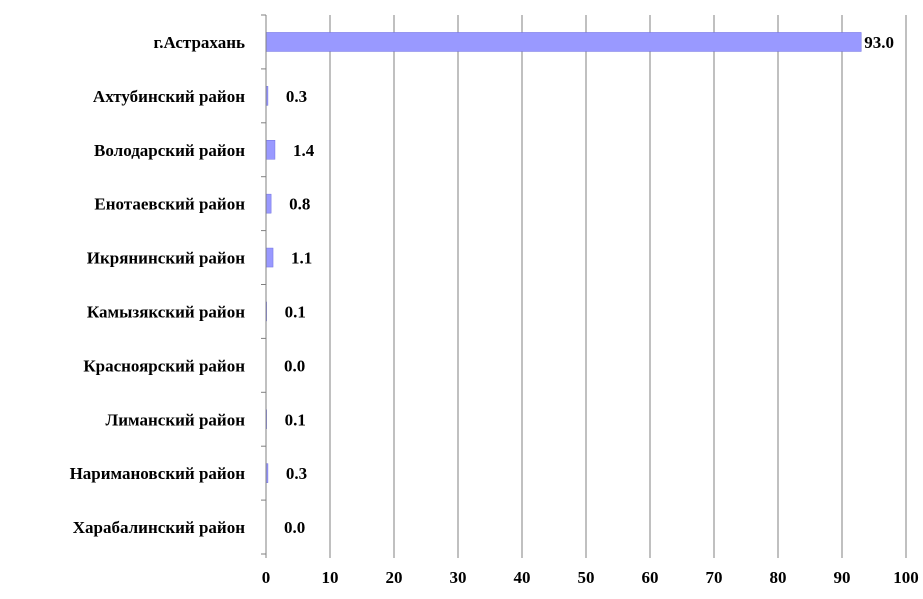  Describe the element at coordinates (304, 150) in the screenshot. I see `data-label: 1.4` at that location.